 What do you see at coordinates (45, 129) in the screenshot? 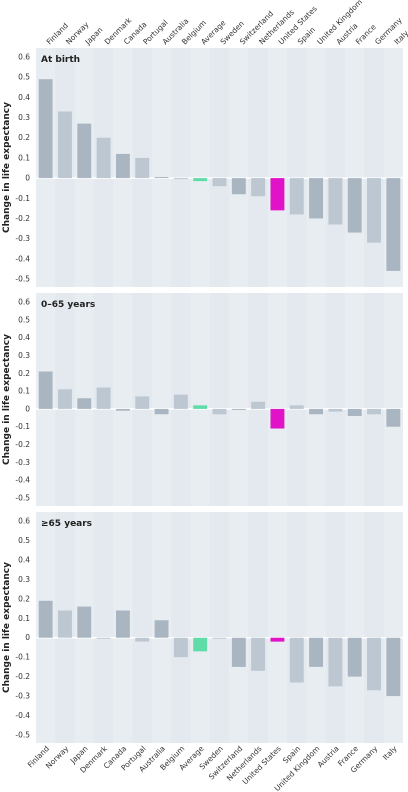
I see `bar-finland` at bounding box center [45, 129].